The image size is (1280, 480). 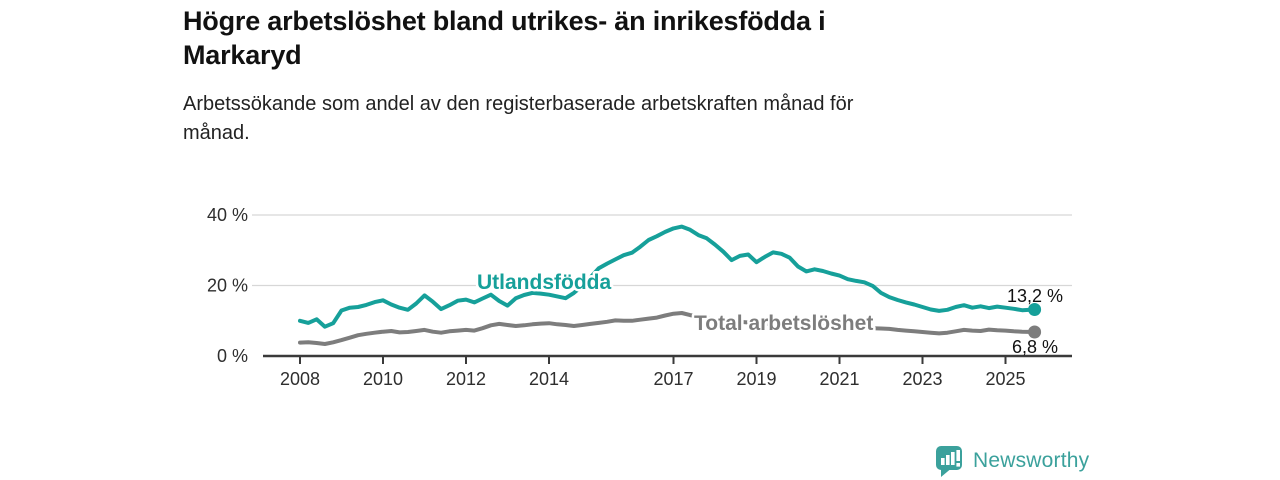 I want to click on page-title-line2: Markaryd, so click(x=242, y=55).